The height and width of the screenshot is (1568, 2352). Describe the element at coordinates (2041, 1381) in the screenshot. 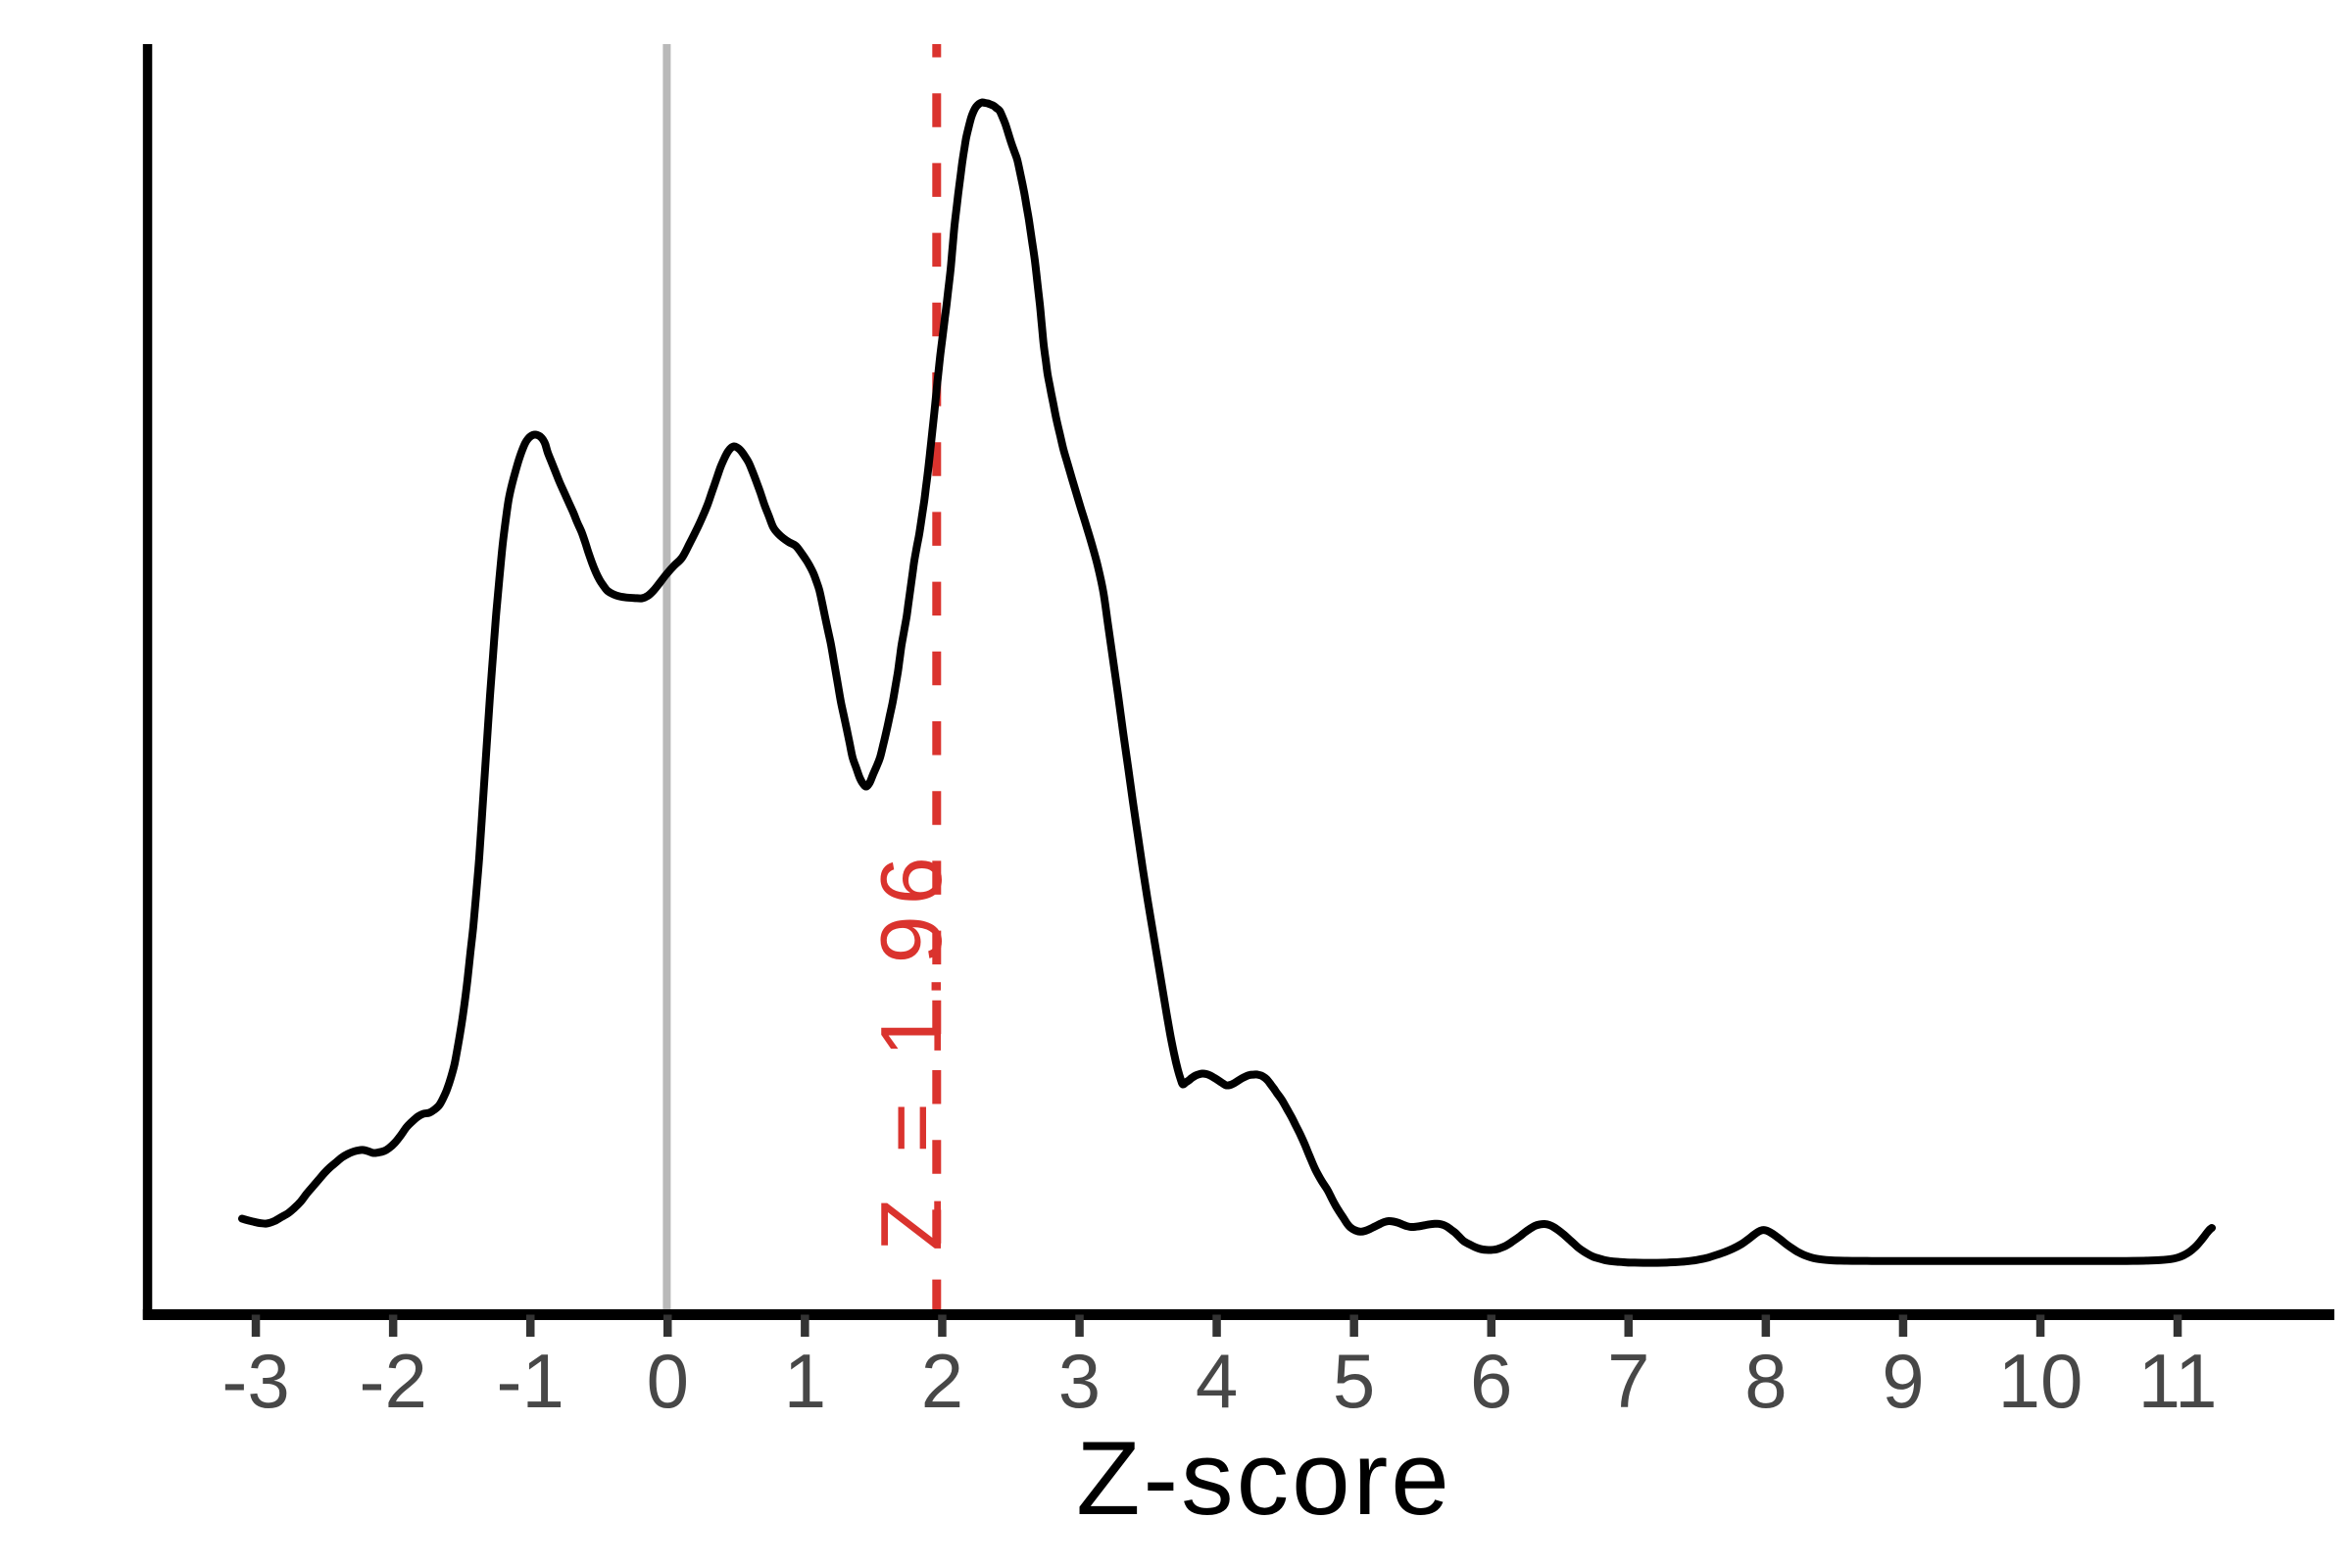

I see `svg-text: 10` at that location.